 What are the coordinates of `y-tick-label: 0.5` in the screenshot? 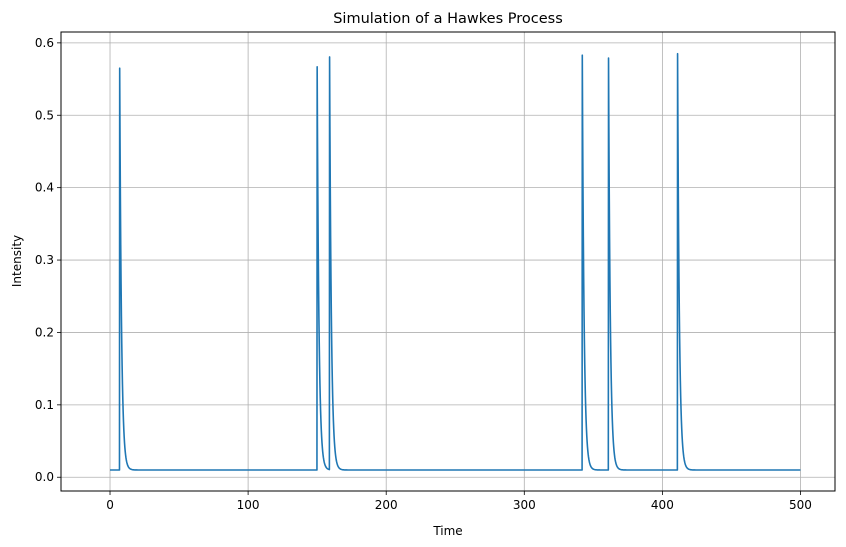 It's located at (44, 115).